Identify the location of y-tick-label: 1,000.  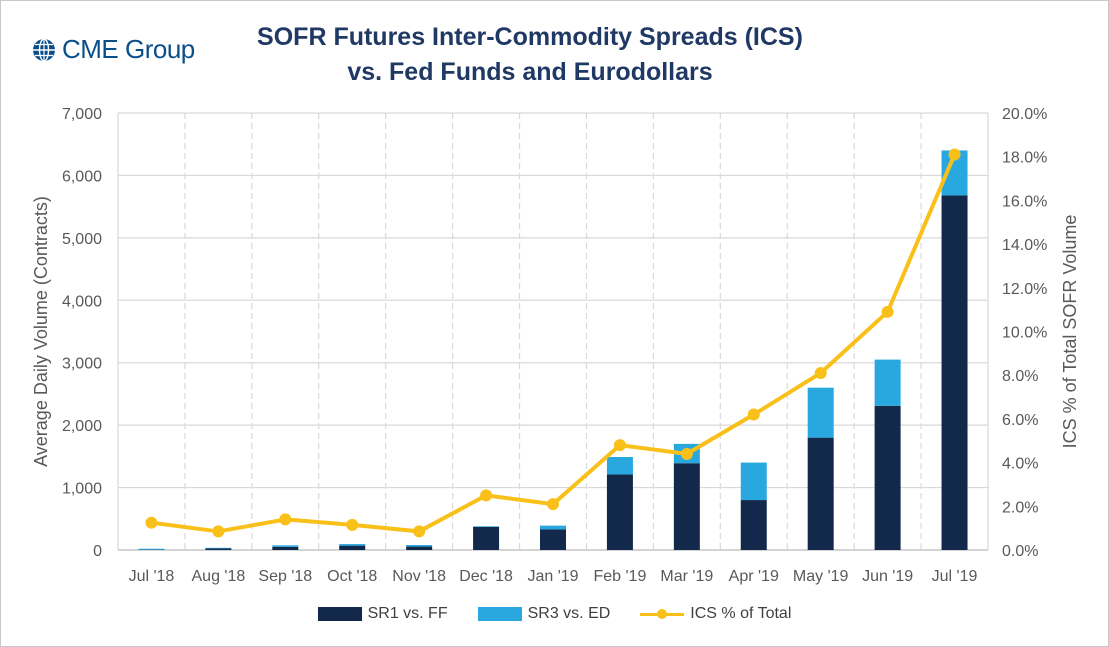
(82, 489).